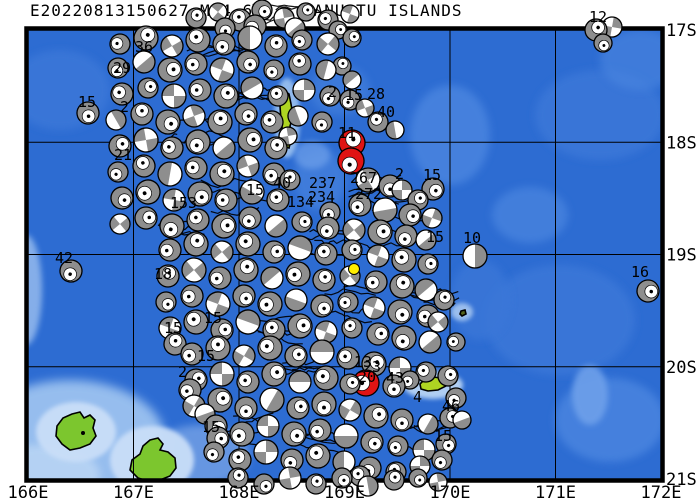  I want to click on lat-tick-label: 18S, so click(681, 143).